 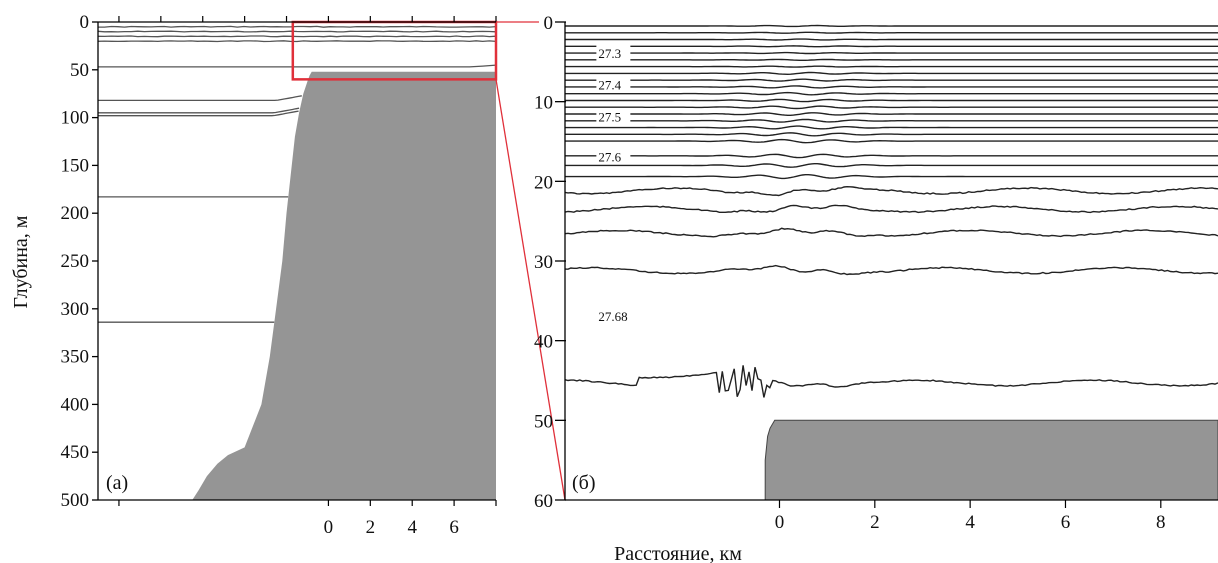 I want to click on panel-b-x-tick-label: 4, so click(x=970, y=522).